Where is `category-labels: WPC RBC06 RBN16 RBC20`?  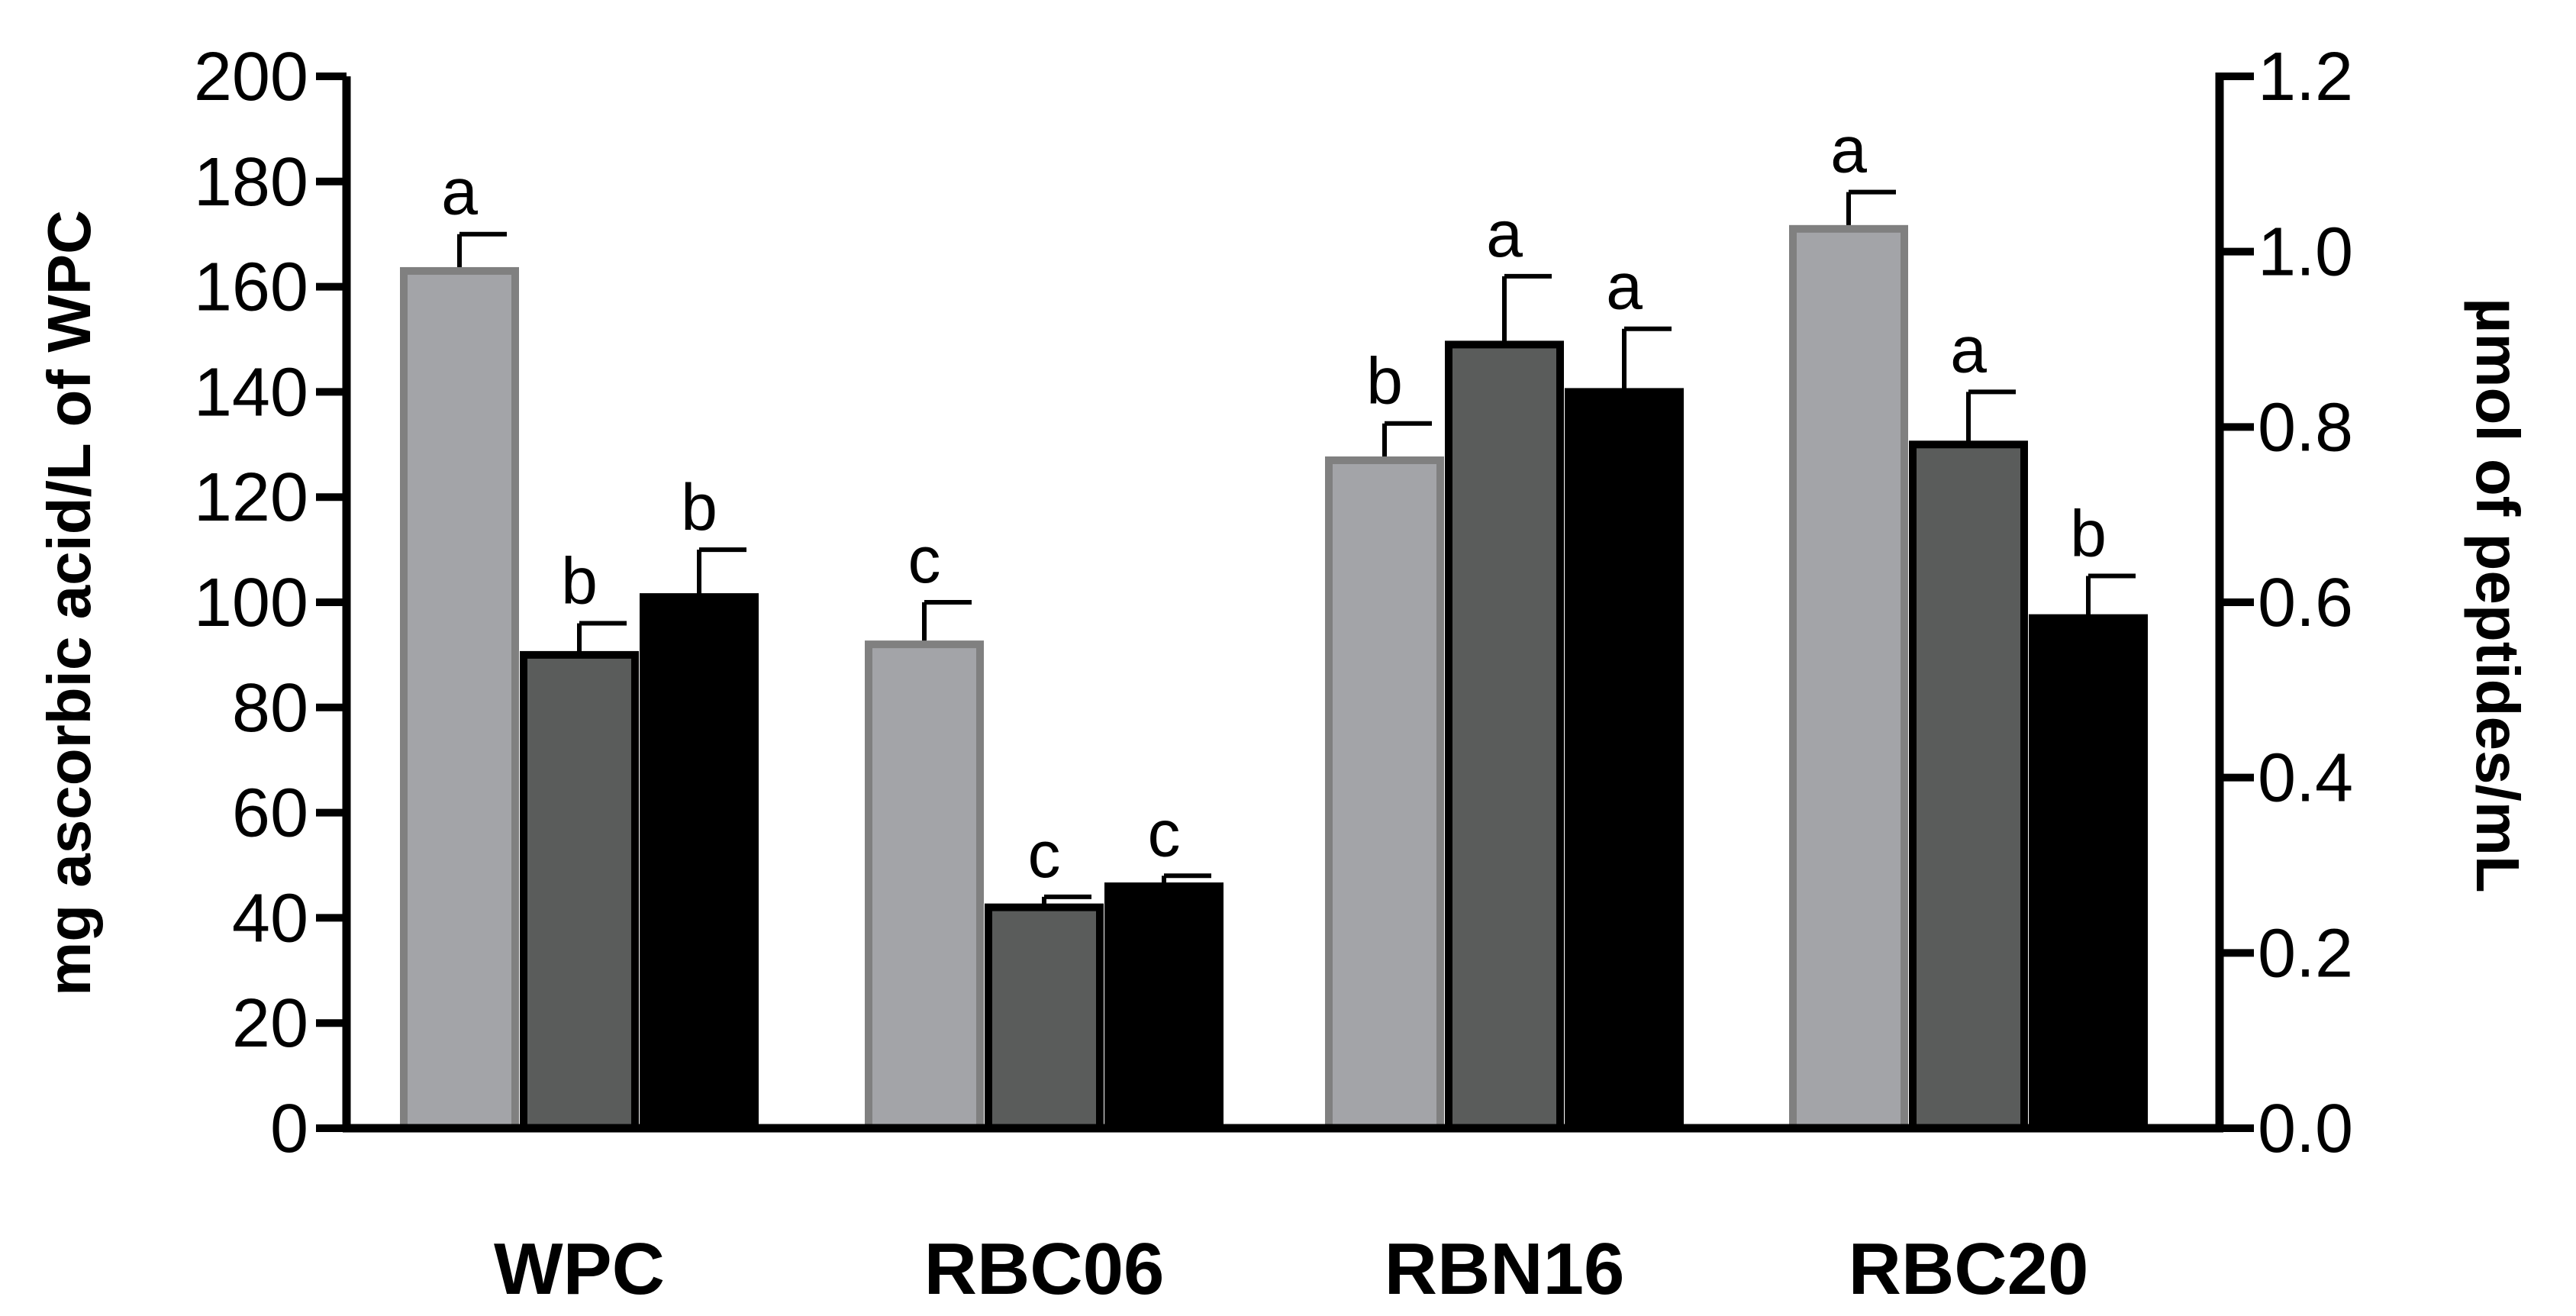
category-labels: WPC RBC06 RBN16 RBC20 is located at coordinates (1291, 1269).